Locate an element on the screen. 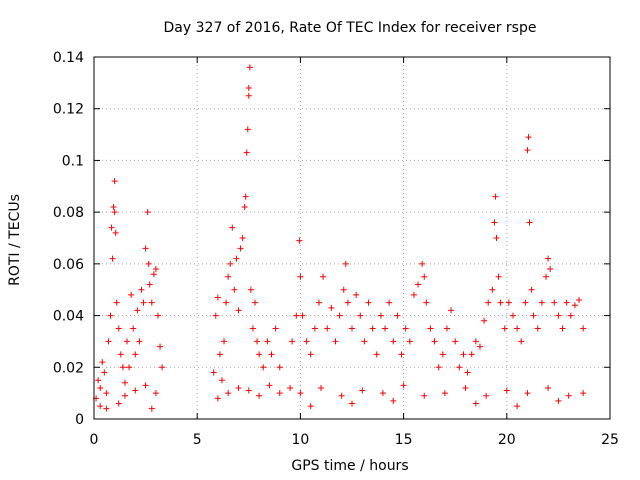 The width and height of the screenshot is (640, 480). y-tick-label: 0.06 is located at coordinates (68, 265).